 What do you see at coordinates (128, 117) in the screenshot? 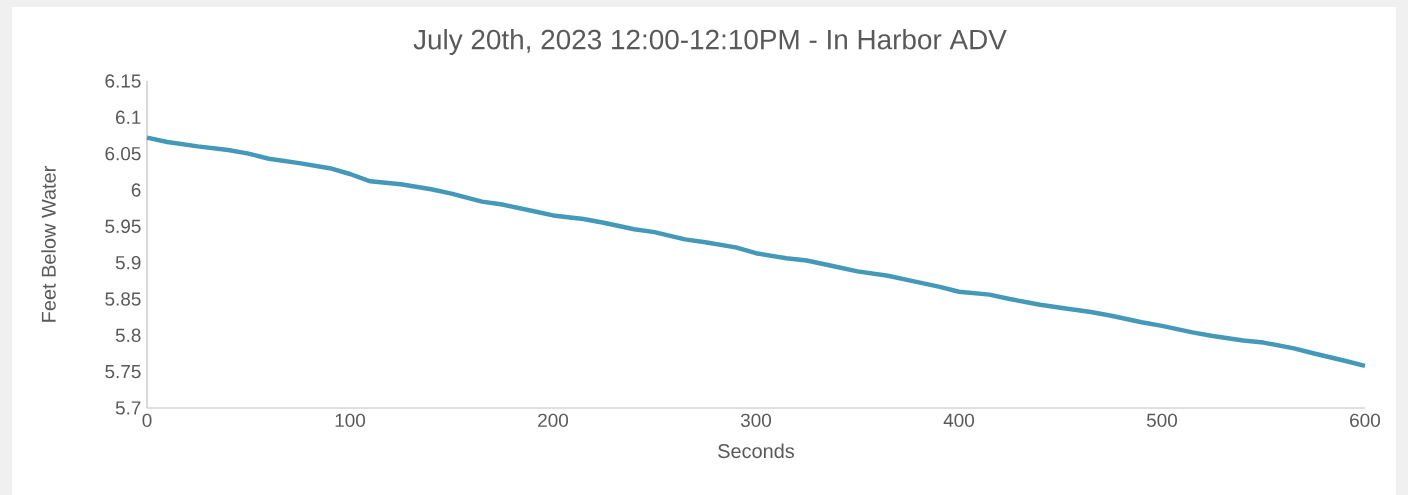
I see `y-tick-label: 6.1` at bounding box center [128, 117].